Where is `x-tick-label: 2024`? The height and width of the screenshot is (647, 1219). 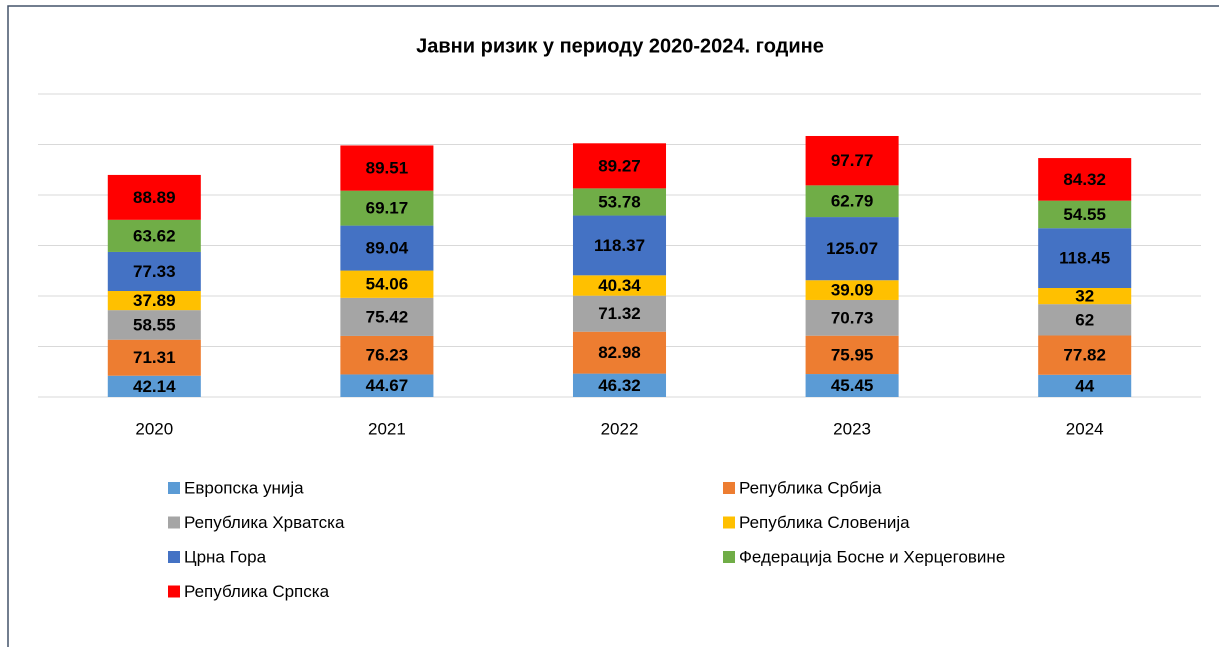
x-tick-label: 2024 is located at coordinates (1085, 428).